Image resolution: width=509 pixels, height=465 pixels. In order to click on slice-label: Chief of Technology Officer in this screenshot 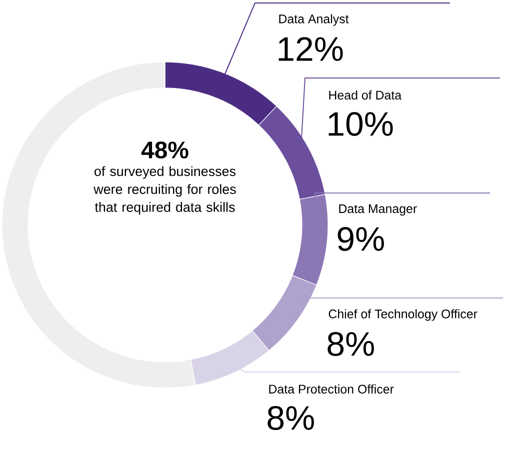, I will do `click(403, 315)`.